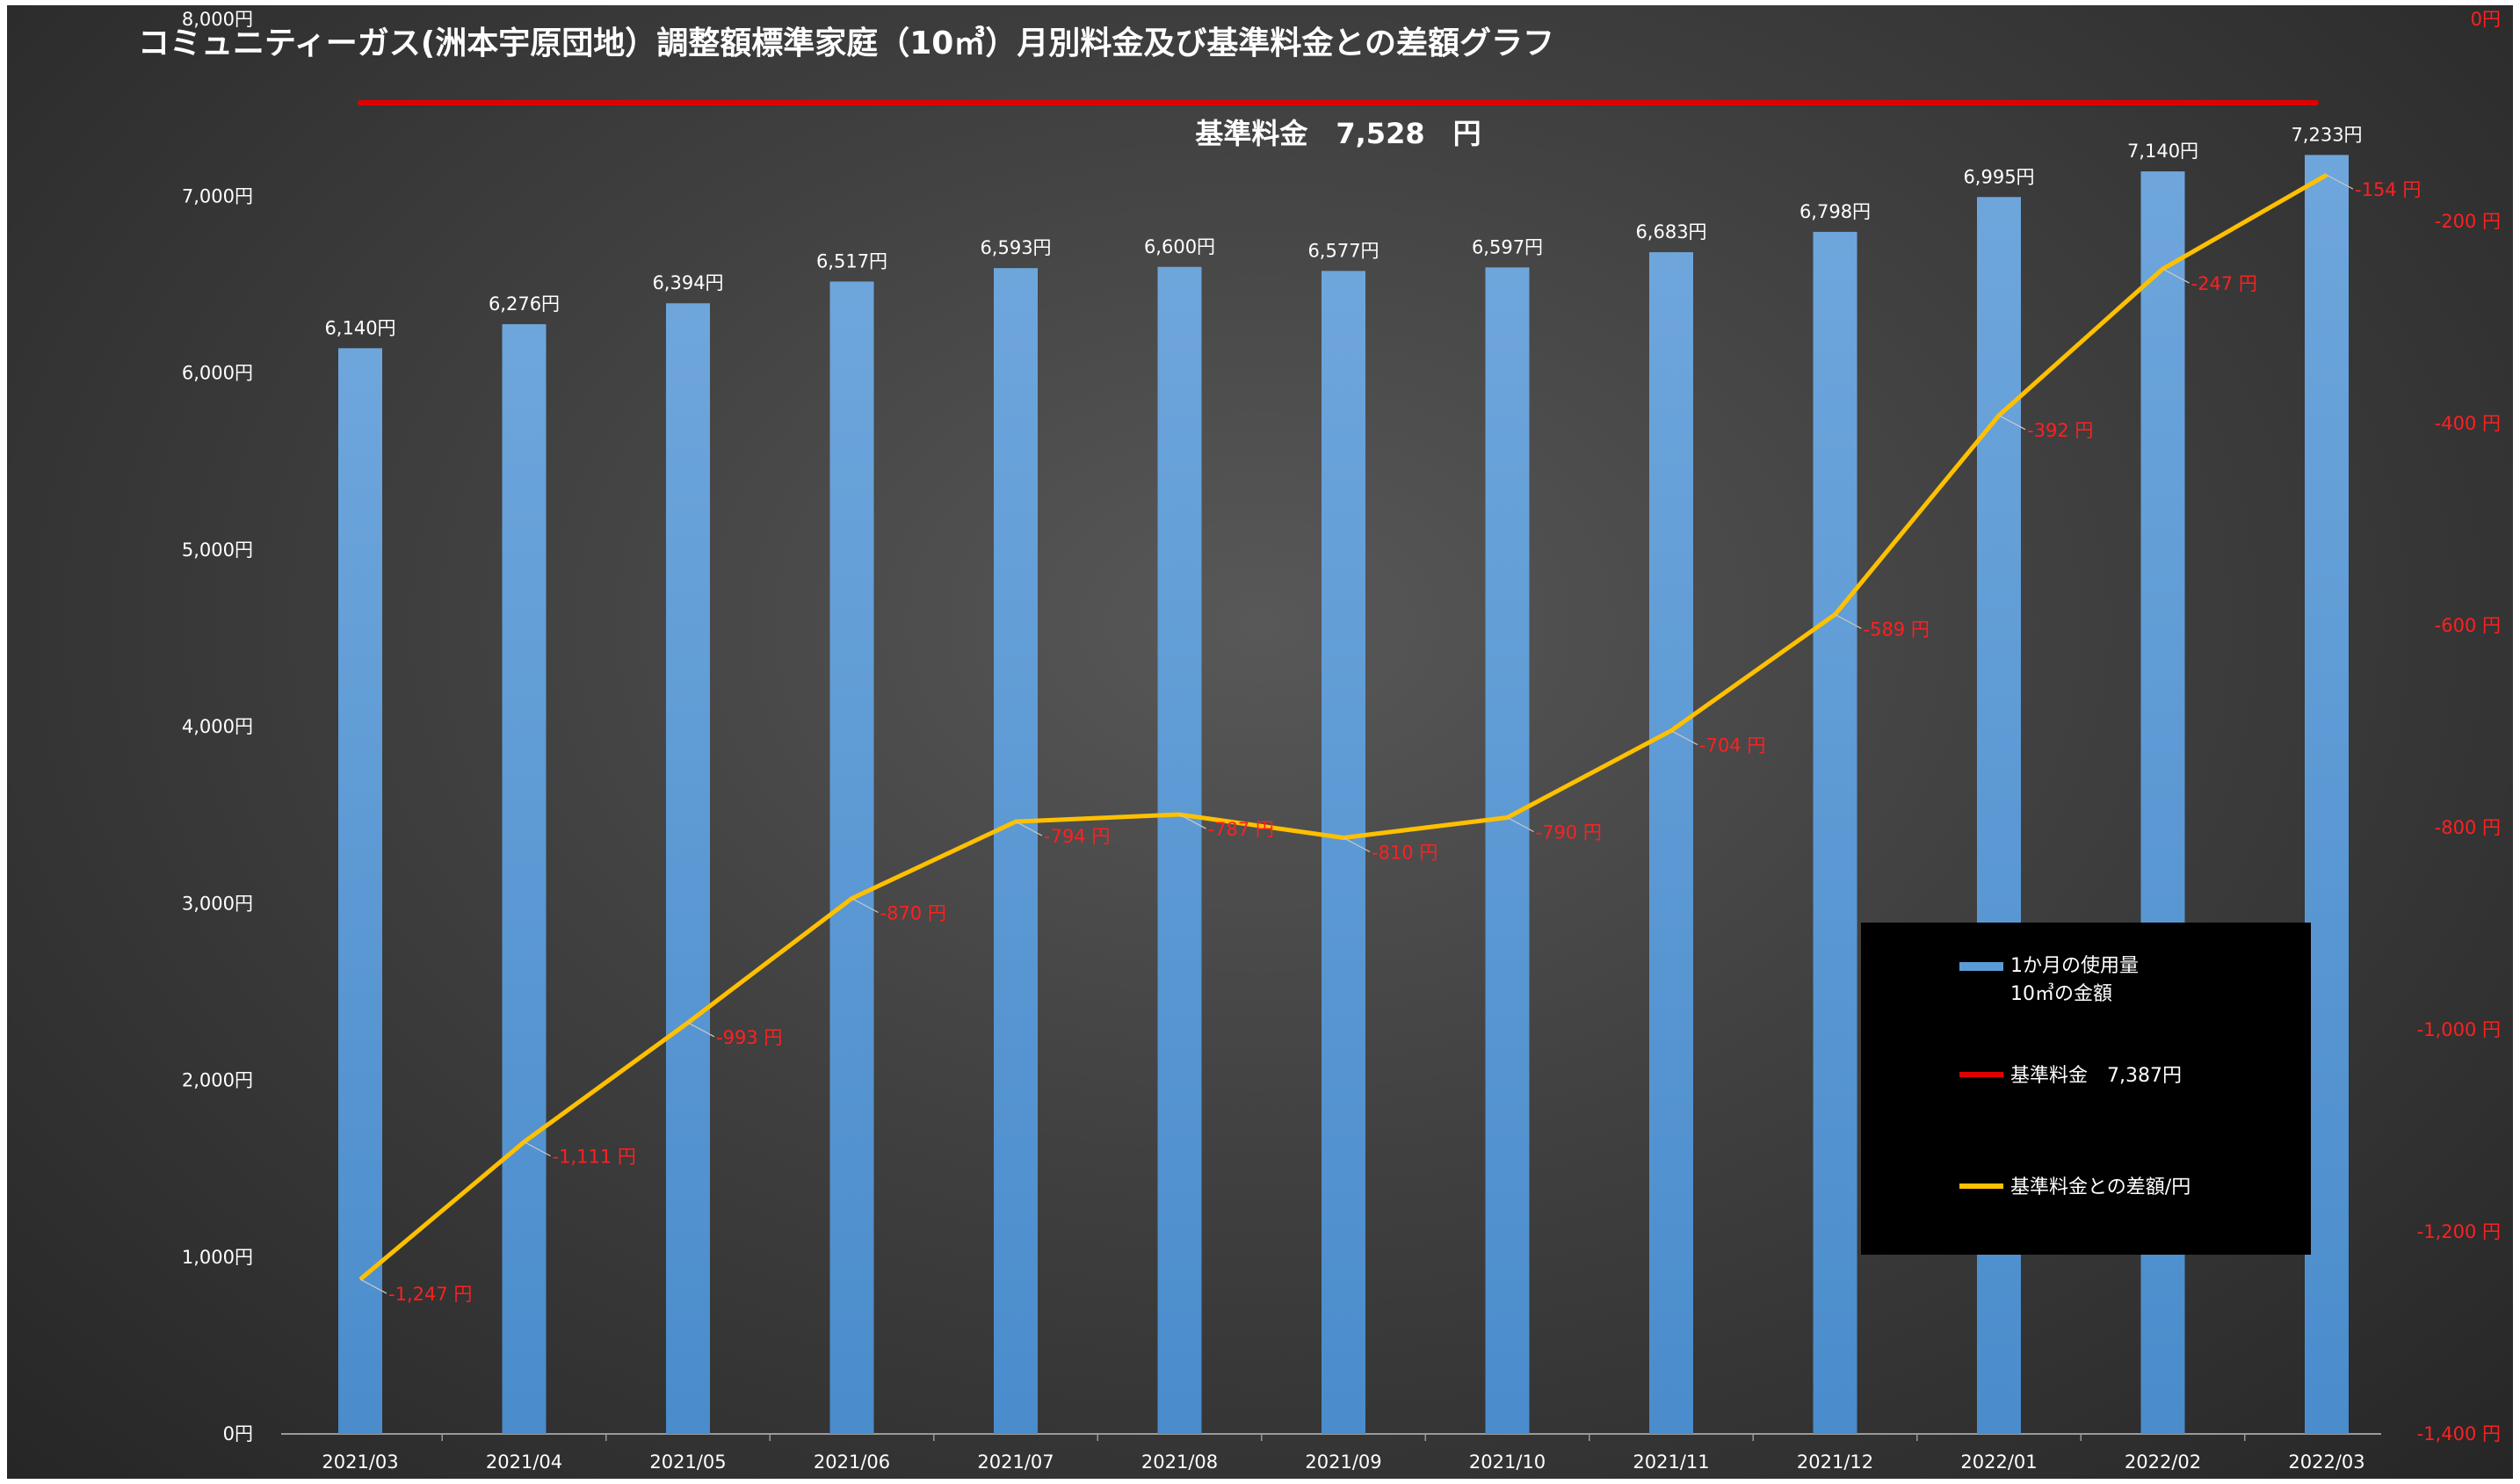 The height and width of the screenshot is (1484, 2520). I want to click on legend-box, so click(2086, 1089).